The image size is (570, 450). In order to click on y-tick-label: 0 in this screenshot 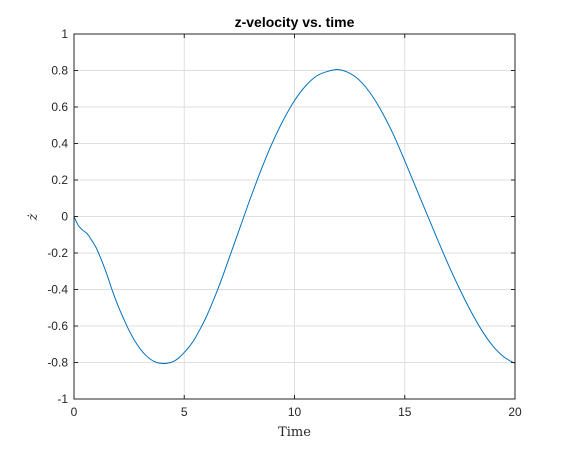, I will do `click(64, 217)`.